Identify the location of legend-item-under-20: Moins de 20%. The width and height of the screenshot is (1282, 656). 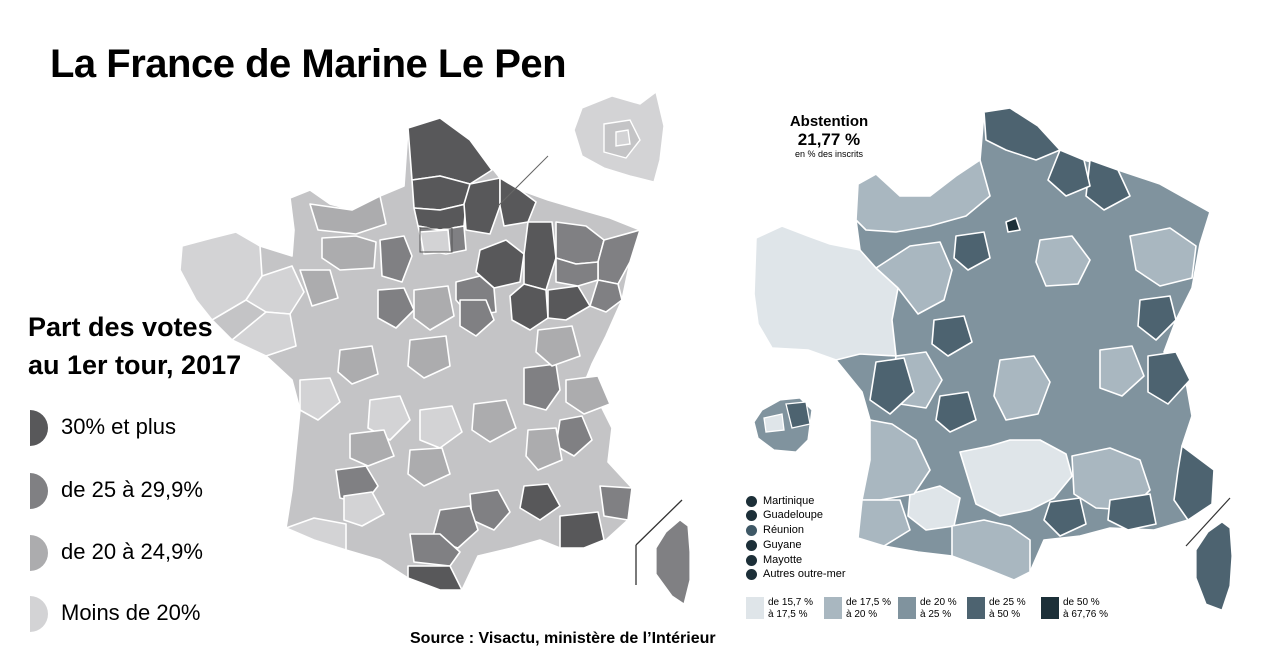
(115, 614).